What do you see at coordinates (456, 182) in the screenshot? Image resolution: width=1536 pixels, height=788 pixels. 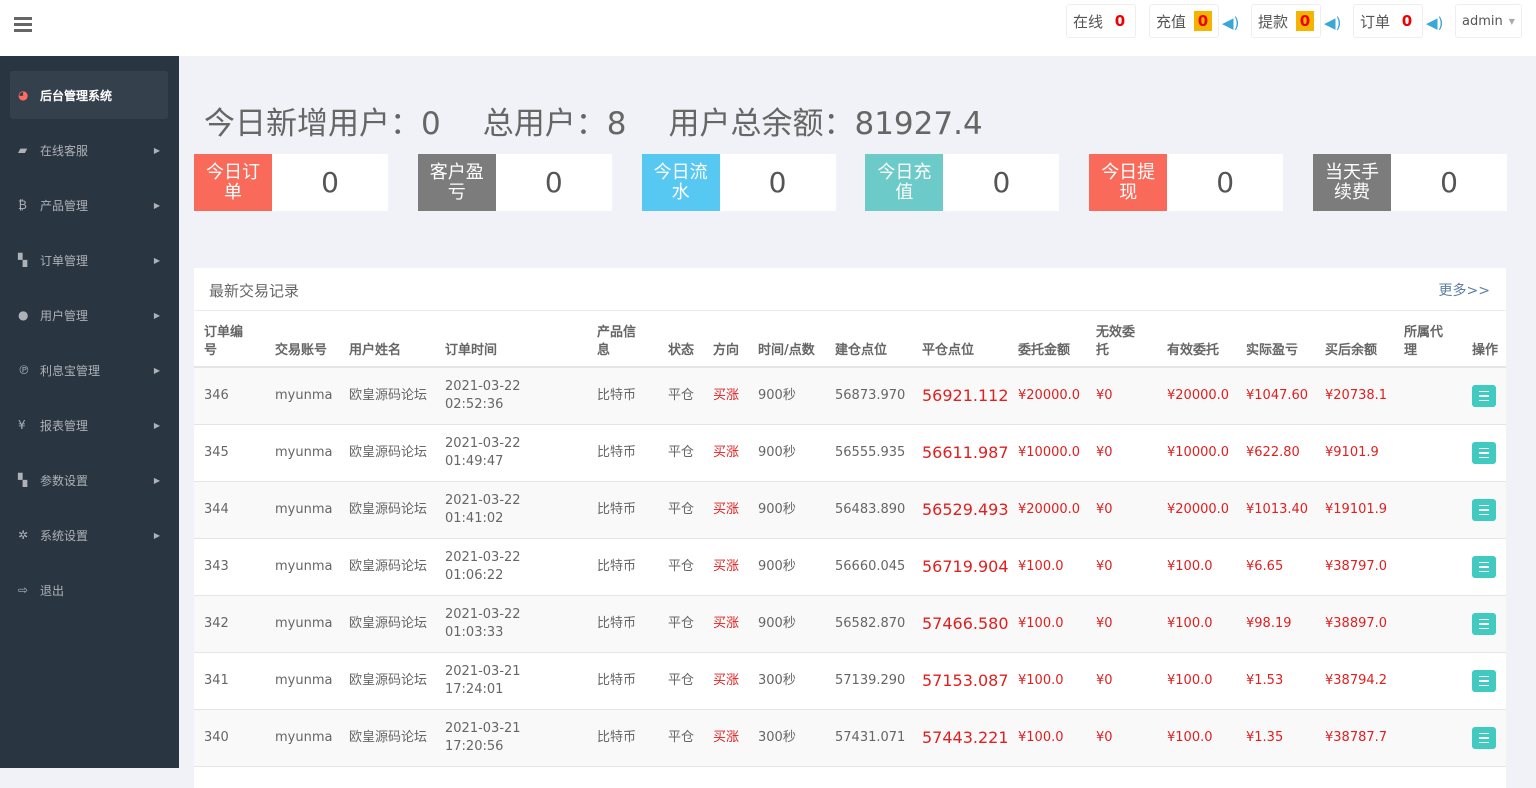 I see `stat-card-label: 客户盈亏` at bounding box center [456, 182].